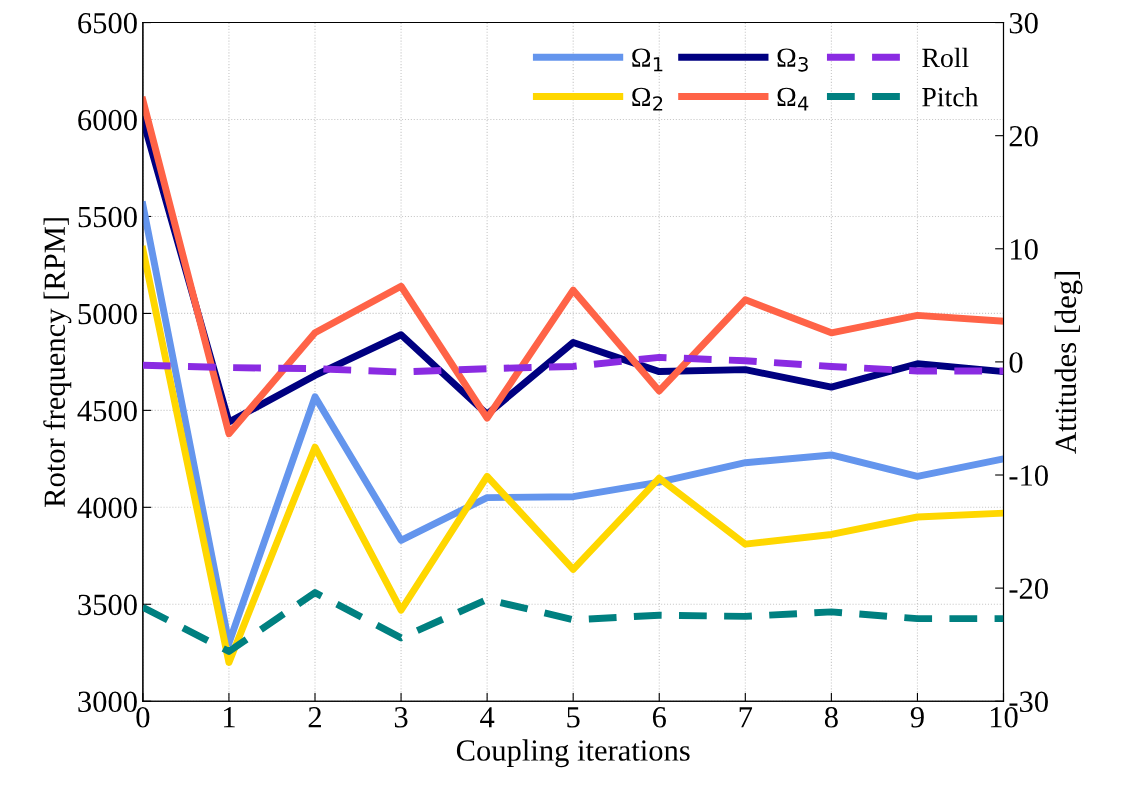  What do you see at coordinates (107, 217) in the screenshot?
I see `y-tick-label: 5500` at bounding box center [107, 217].